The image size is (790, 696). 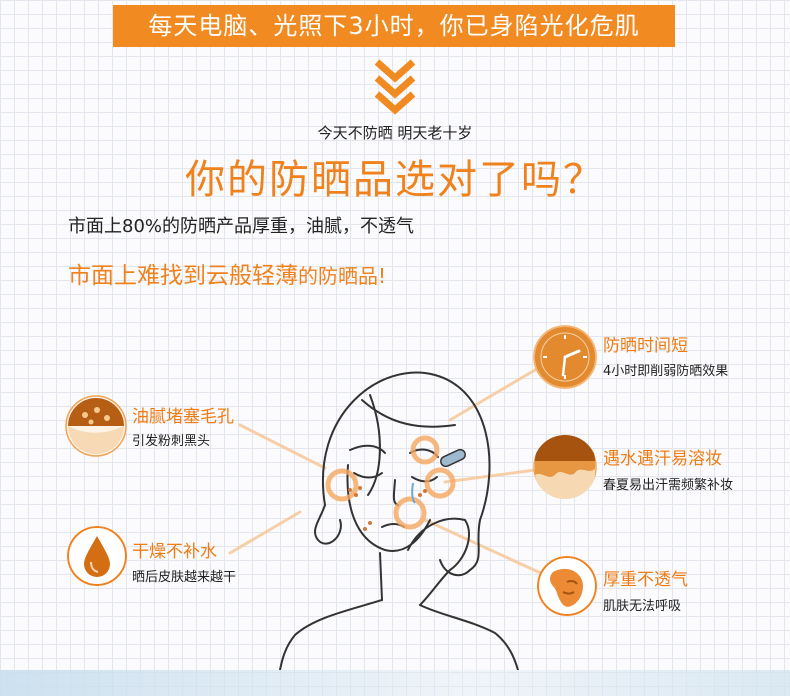 What do you see at coordinates (97, 556) in the screenshot?
I see `water-drop-icon` at bounding box center [97, 556].